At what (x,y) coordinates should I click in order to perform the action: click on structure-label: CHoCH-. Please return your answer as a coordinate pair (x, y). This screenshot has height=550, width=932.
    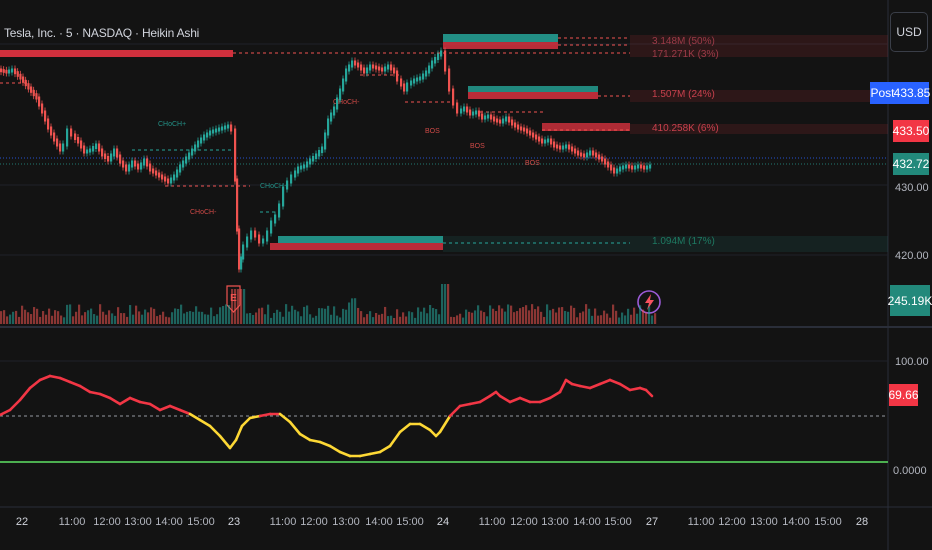
    Looking at the image, I should click on (346, 102).